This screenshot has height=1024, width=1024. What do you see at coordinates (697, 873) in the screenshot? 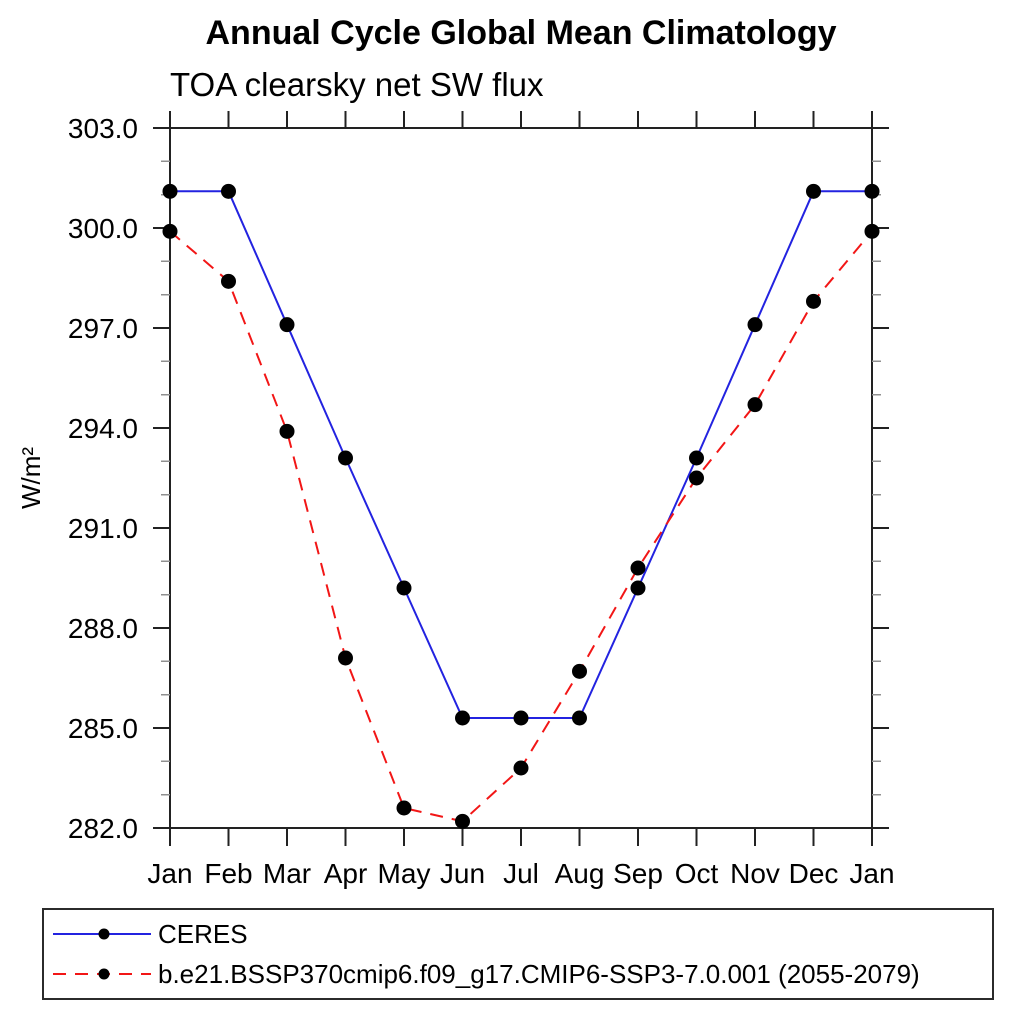
I see `x-tick-label: Oct` at bounding box center [697, 873].